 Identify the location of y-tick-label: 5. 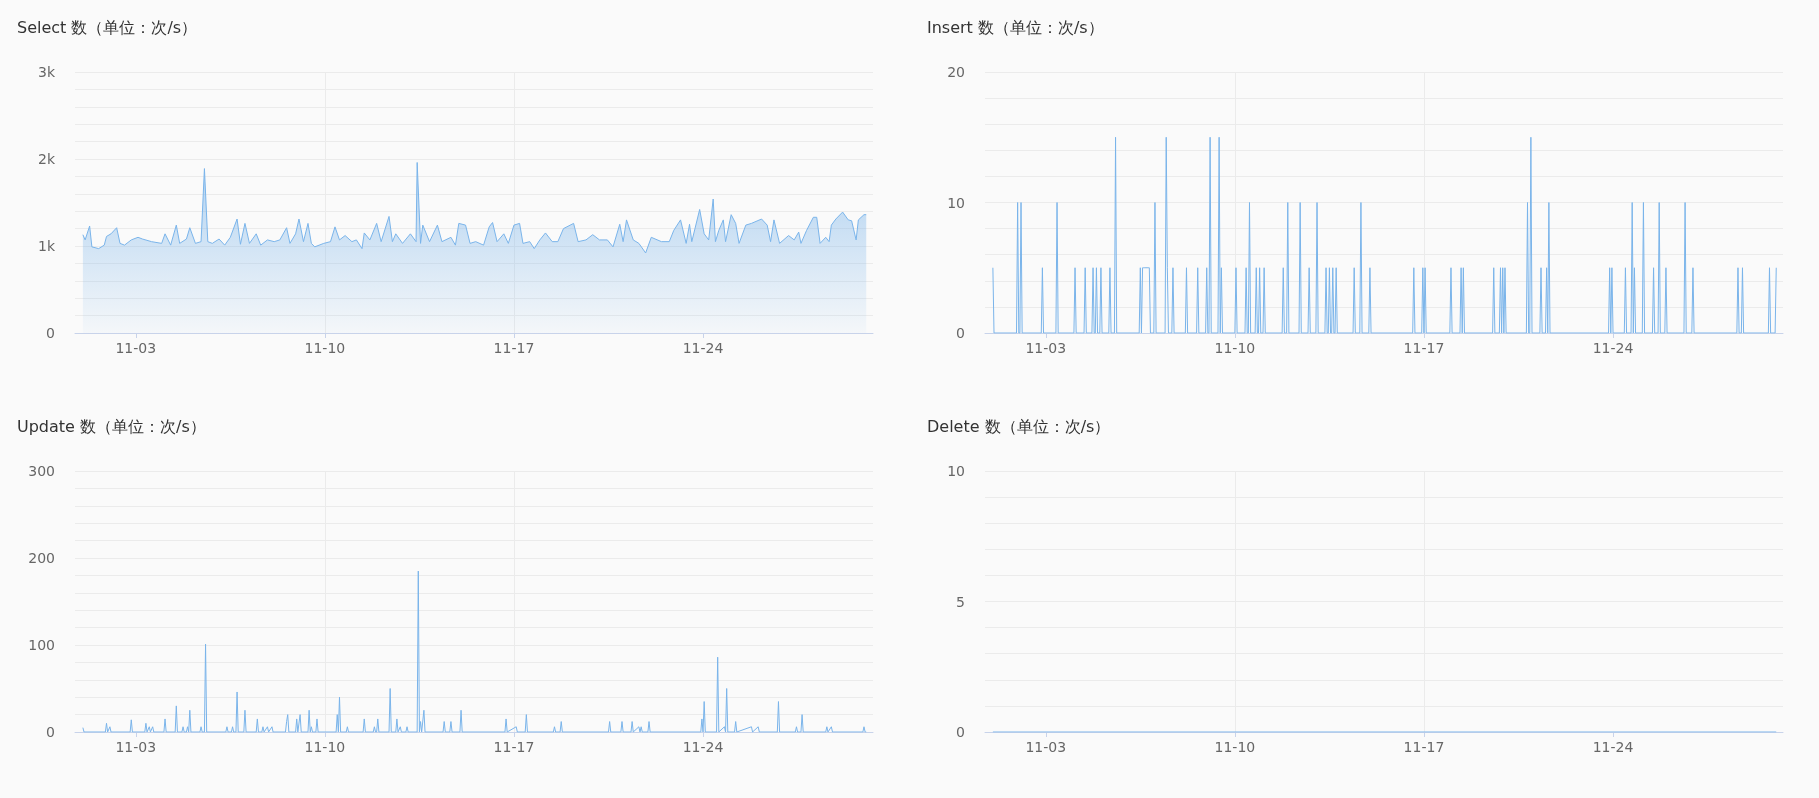
(960, 601).